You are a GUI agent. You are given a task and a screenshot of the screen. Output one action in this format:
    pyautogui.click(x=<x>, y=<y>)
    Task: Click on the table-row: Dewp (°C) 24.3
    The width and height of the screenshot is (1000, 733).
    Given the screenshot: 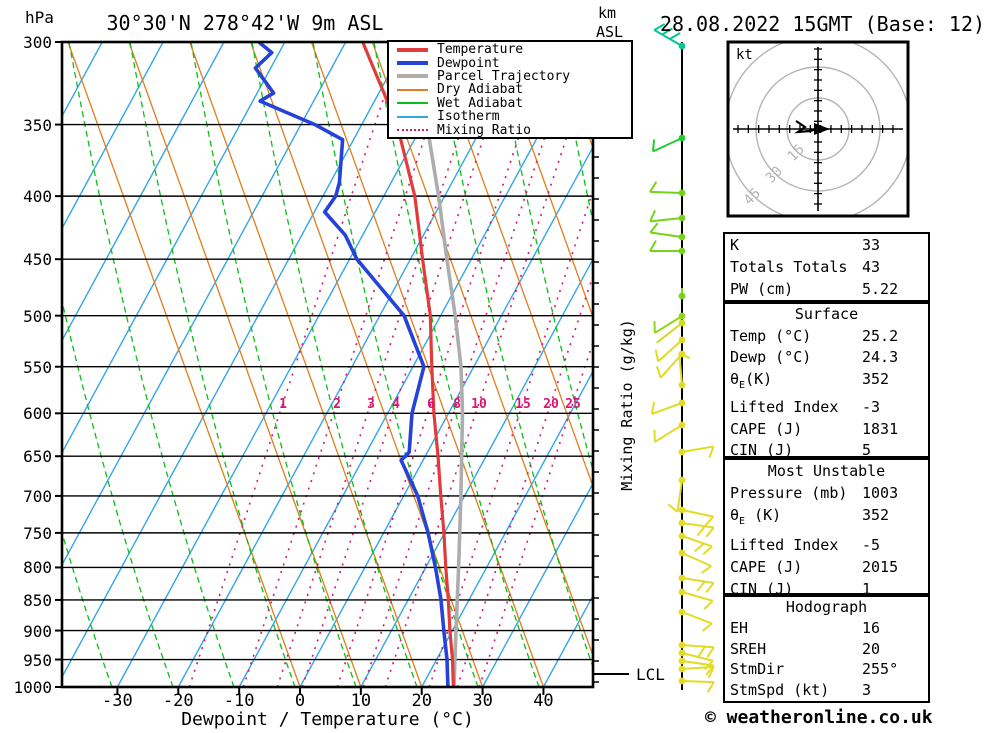 What is the action you would take?
    pyautogui.click(x=826, y=358)
    